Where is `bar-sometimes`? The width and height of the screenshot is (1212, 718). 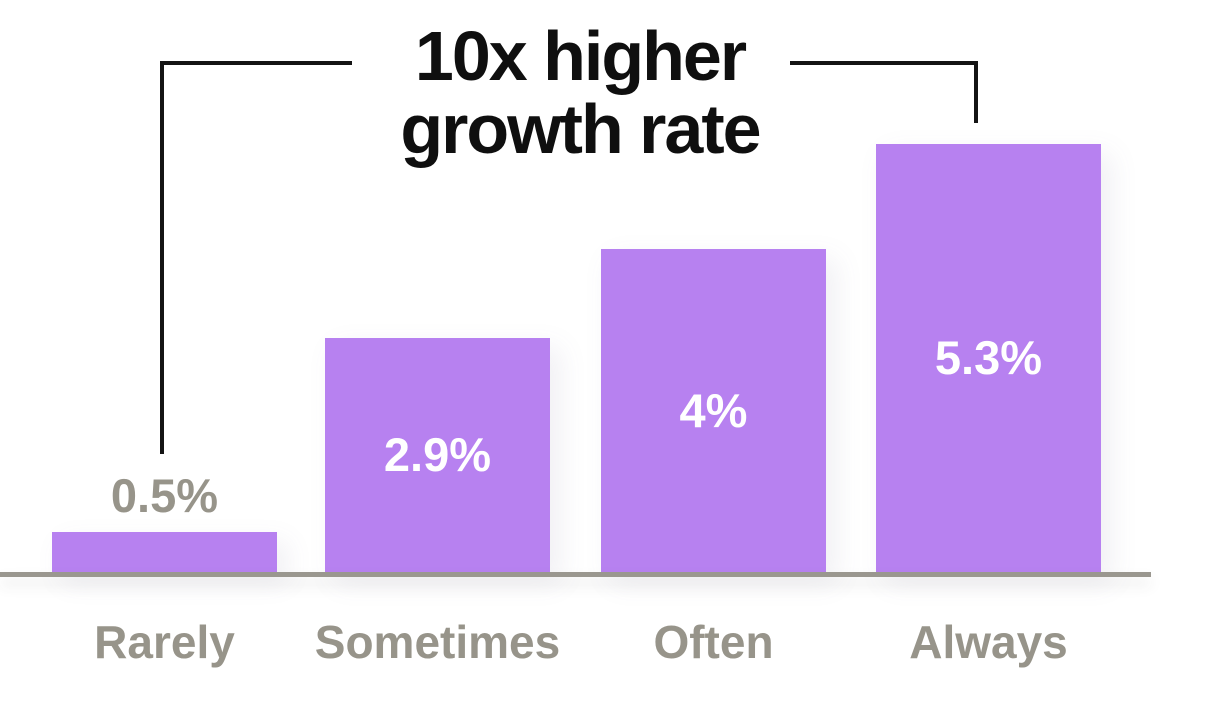
bar-sometimes is located at coordinates (437, 455).